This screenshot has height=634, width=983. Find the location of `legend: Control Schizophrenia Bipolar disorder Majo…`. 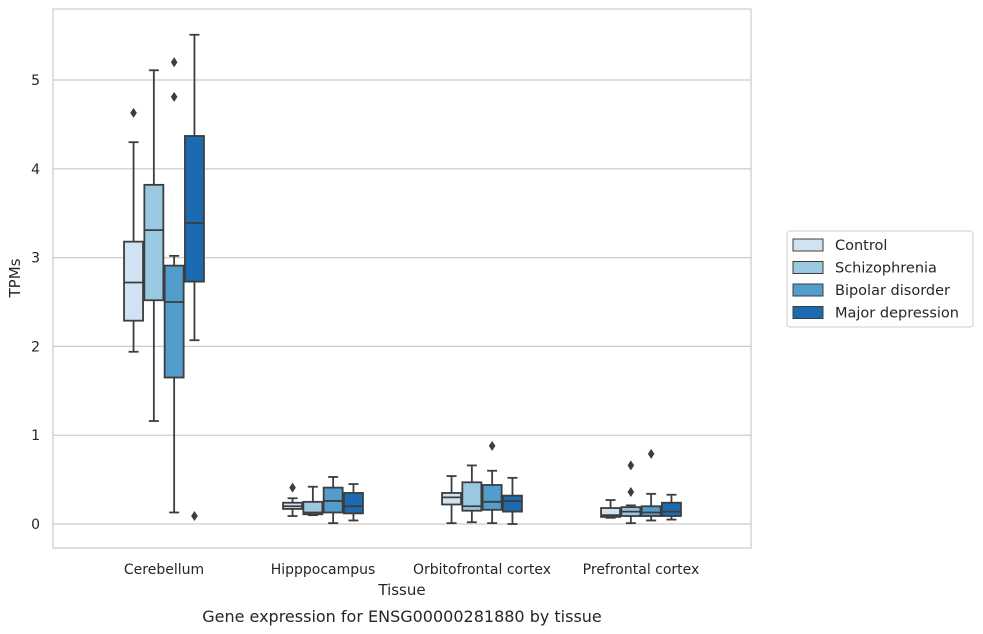

legend: Control Schizophrenia Bipolar disorder Majo… is located at coordinates (880, 279).